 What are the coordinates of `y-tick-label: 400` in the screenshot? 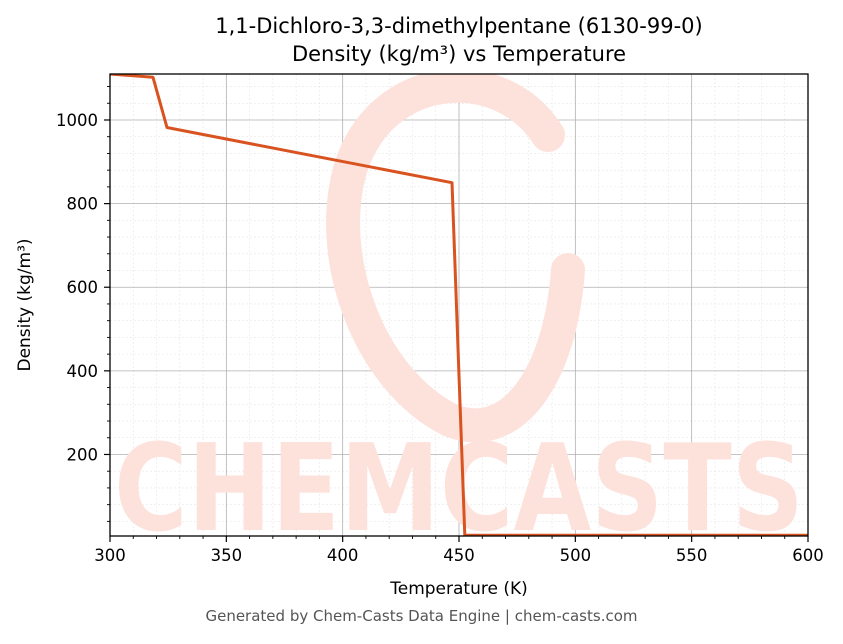 It's located at (83, 371).